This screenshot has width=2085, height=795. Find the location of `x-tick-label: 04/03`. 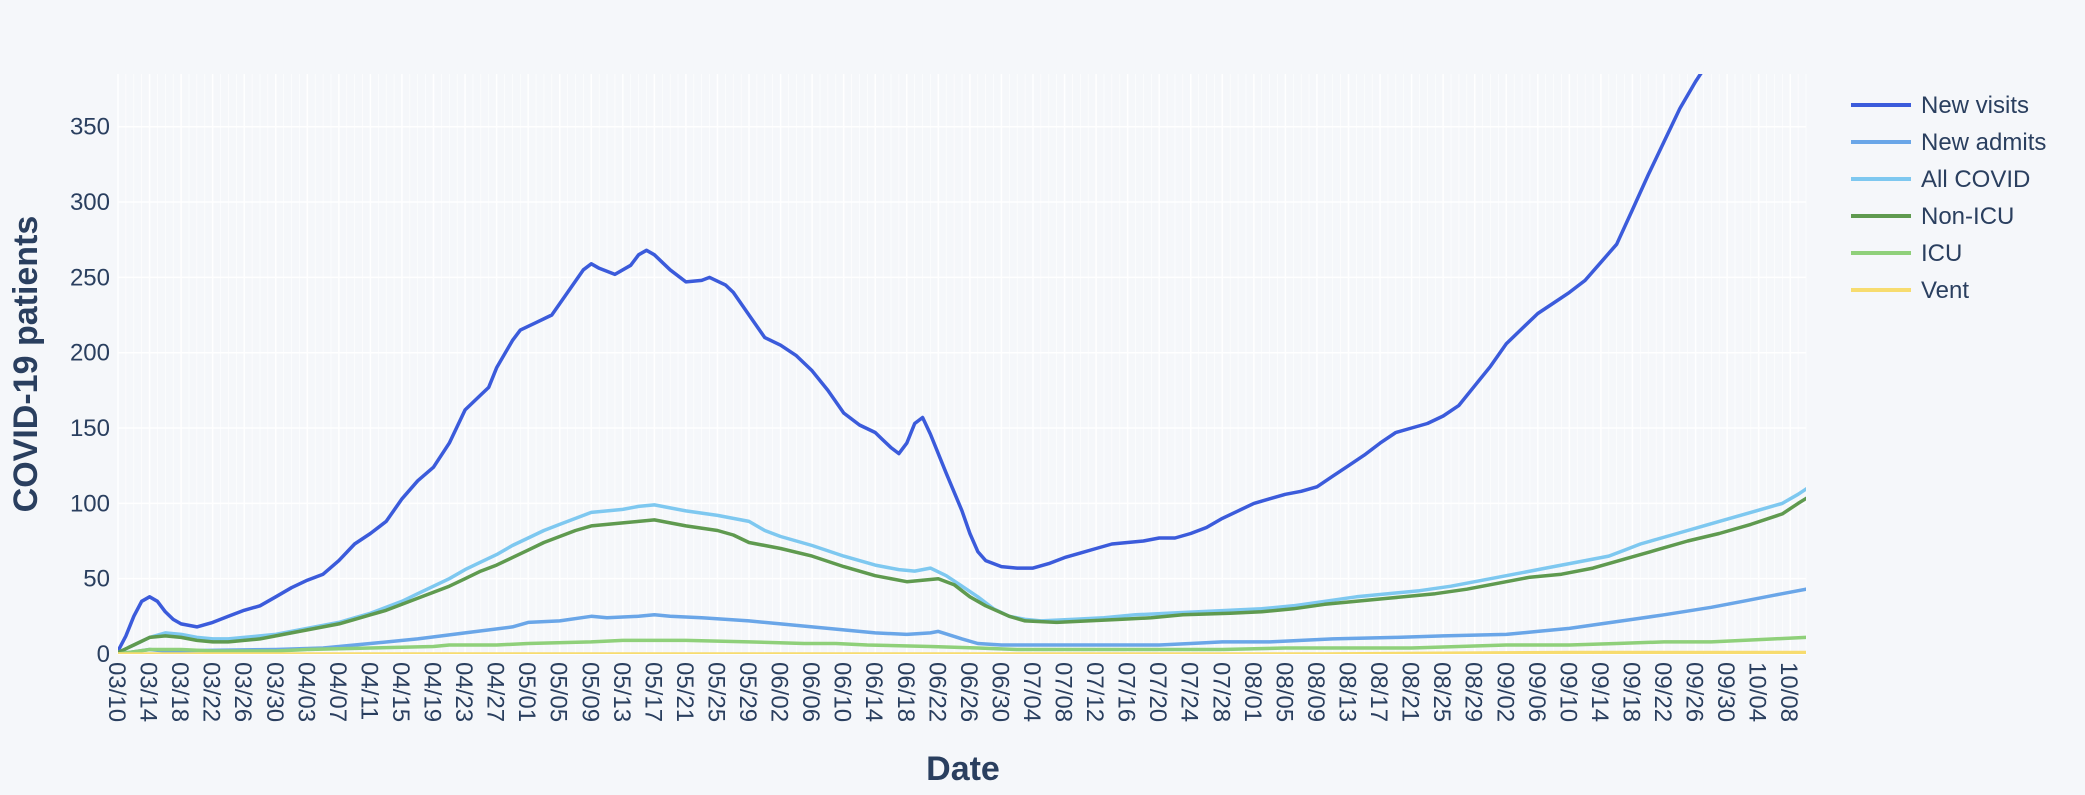

x-tick-label: 04/03 is located at coordinates (305, 692).